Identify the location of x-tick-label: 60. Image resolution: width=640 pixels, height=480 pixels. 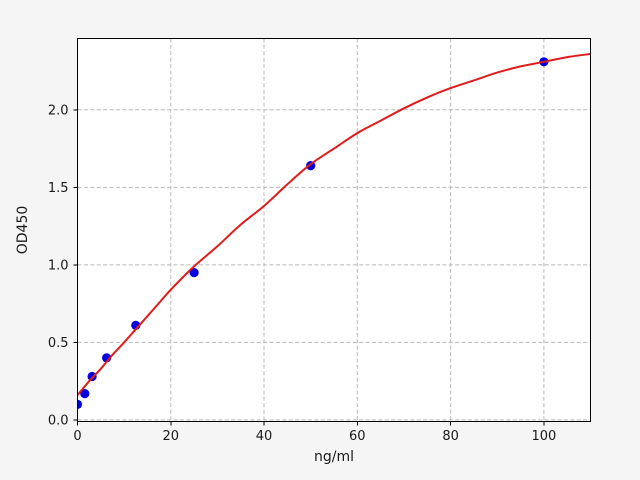
(357, 436).